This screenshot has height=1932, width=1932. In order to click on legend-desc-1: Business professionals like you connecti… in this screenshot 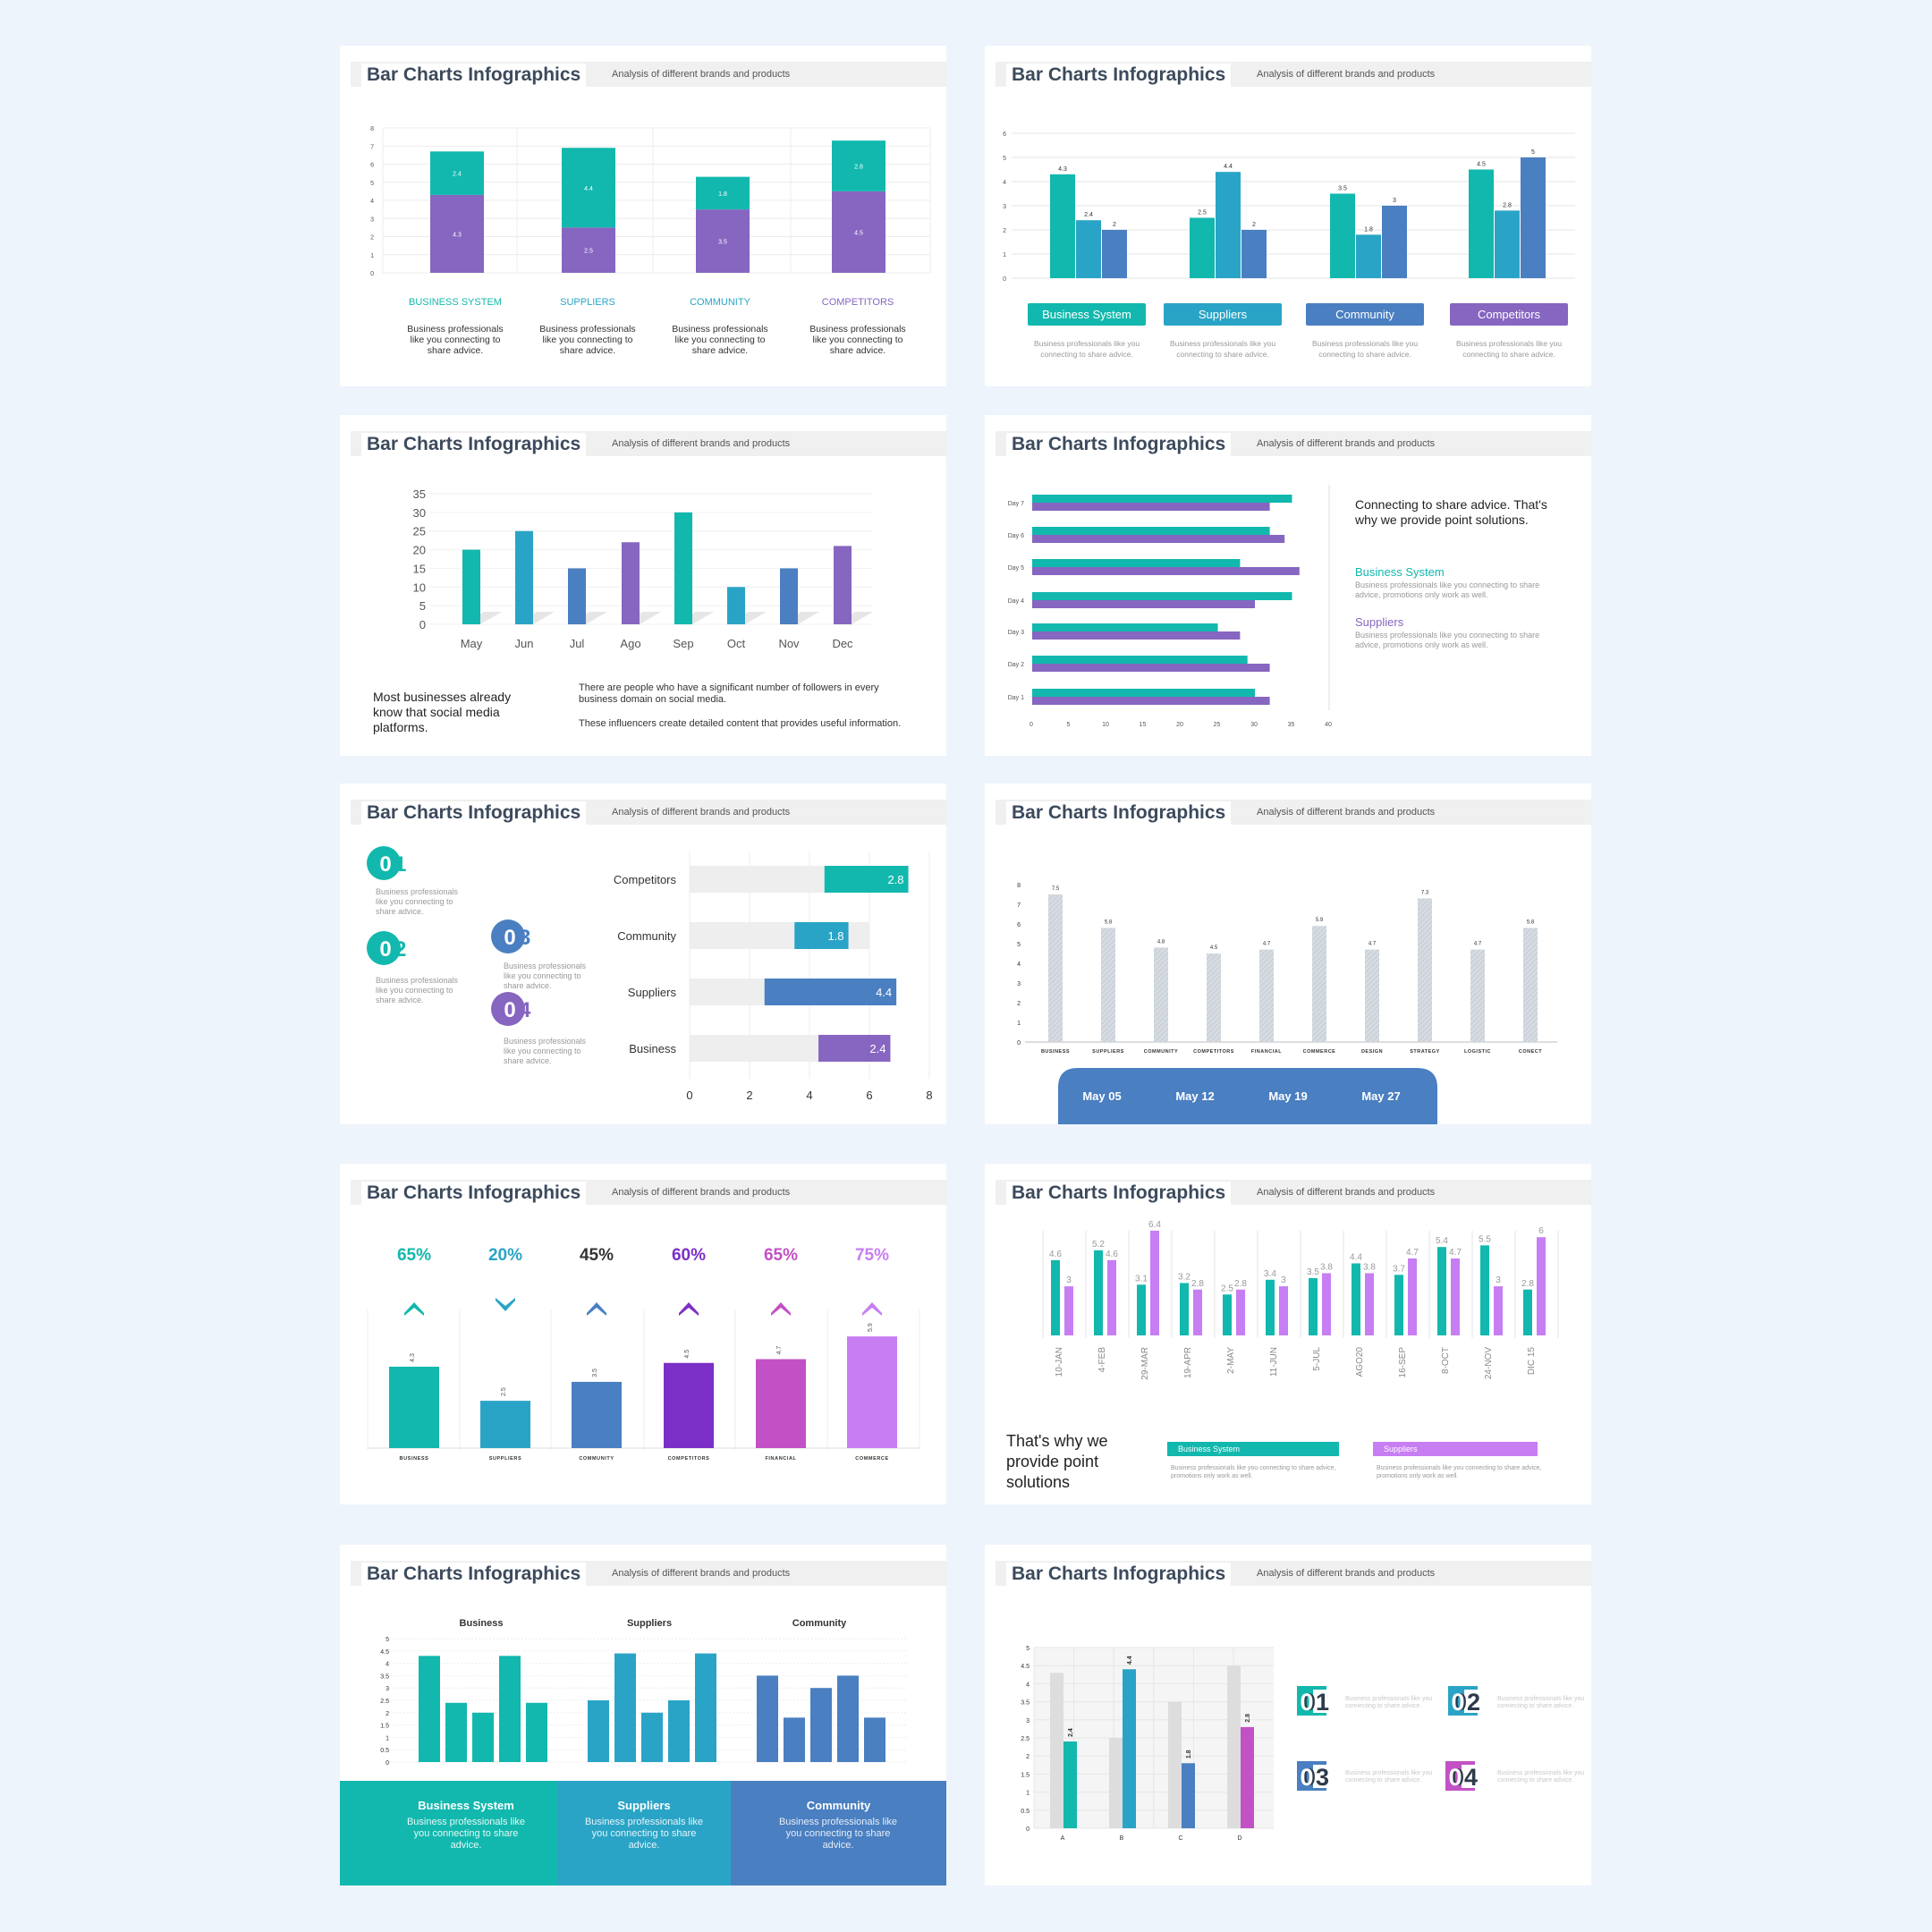, I will do `click(1253, 1472)`.